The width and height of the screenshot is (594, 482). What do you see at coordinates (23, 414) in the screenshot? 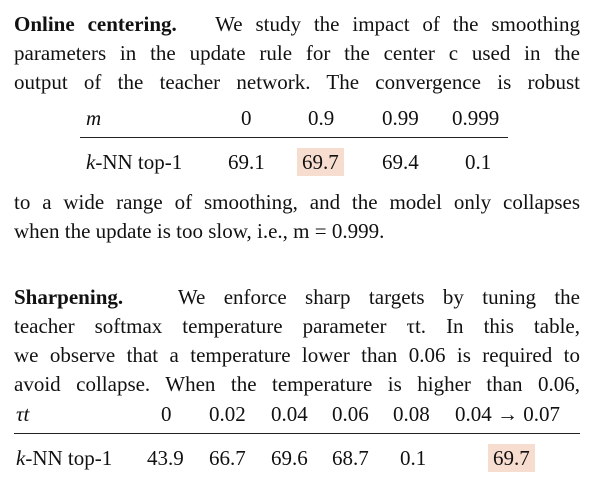
I see `table-header-label: τt` at bounding box center [23, 414].